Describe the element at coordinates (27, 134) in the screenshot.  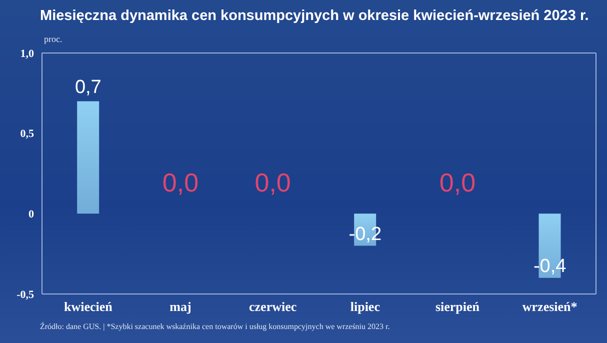
I see `y-tick-label: 0,5` at that location.